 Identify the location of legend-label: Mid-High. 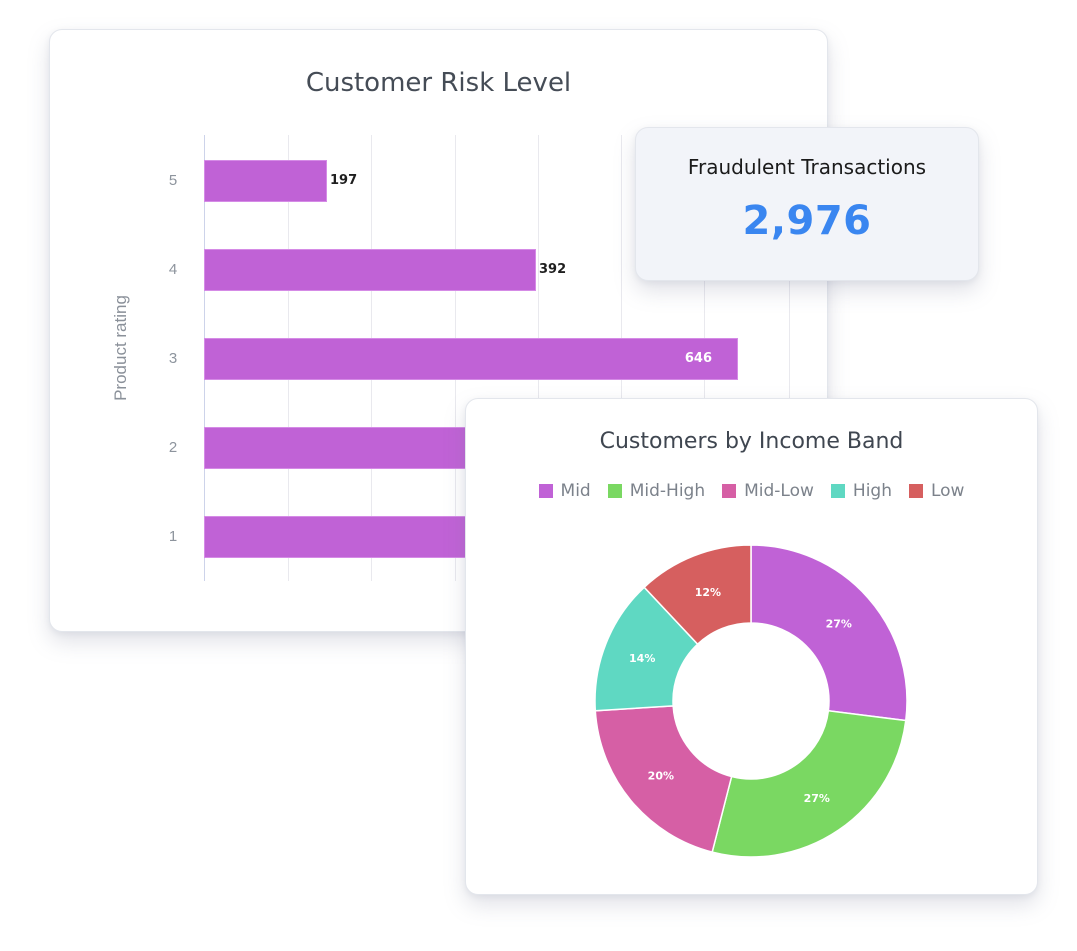
(667, 491).